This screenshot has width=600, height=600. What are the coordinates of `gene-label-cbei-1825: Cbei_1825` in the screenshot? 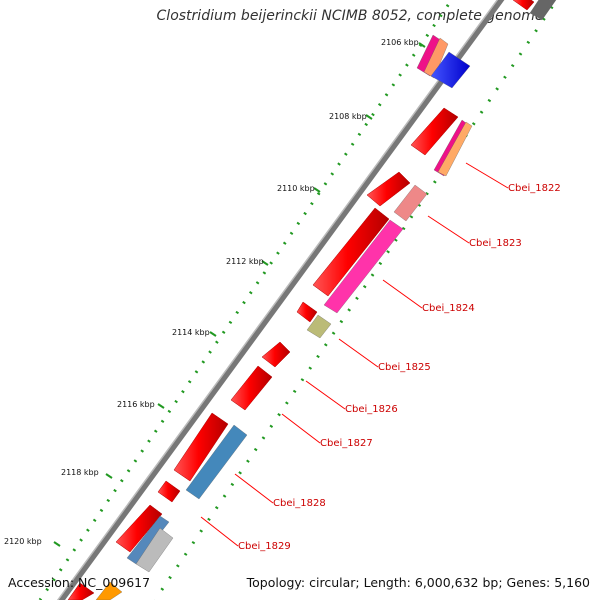 It's located at (404, 367).